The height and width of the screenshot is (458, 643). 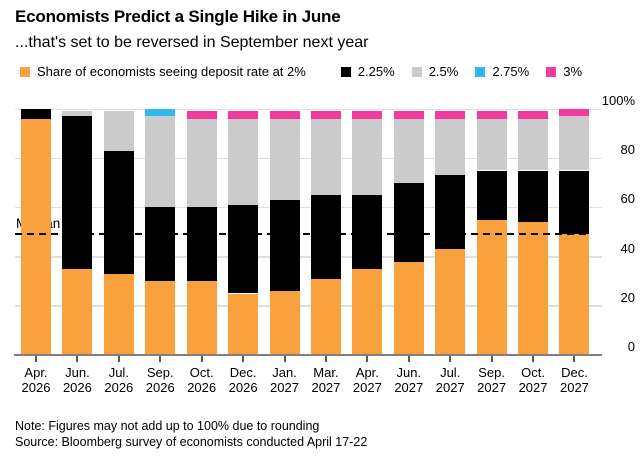 I want to click on x-tick-label: Sep. 2026, so click(x=160, y=380).